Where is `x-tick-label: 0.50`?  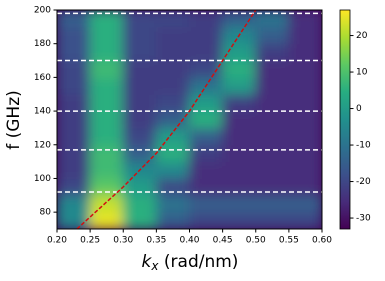
x-tick-label: 0.50 is located at coordinates (256, 241).